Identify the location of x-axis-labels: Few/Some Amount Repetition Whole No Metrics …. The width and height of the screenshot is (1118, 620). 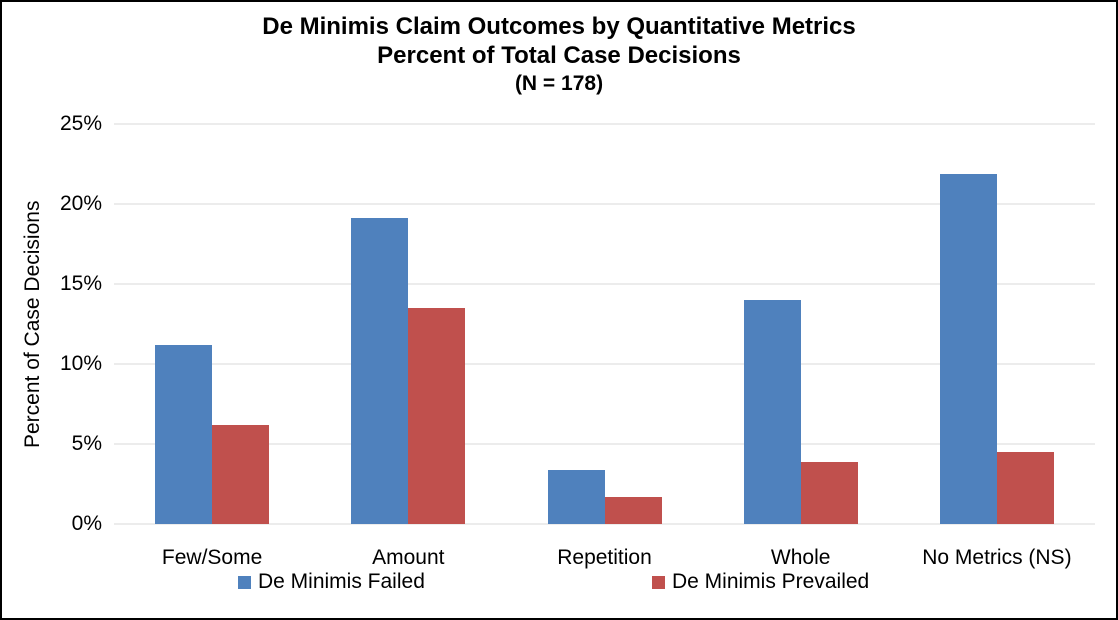
(604, 559).